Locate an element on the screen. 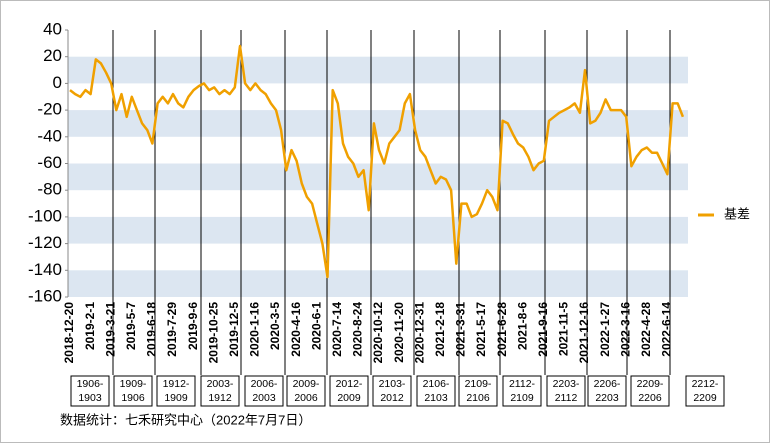 This screenshot has height=443, width=770. contract-label: 2012- is located at coordinates (349, 384).